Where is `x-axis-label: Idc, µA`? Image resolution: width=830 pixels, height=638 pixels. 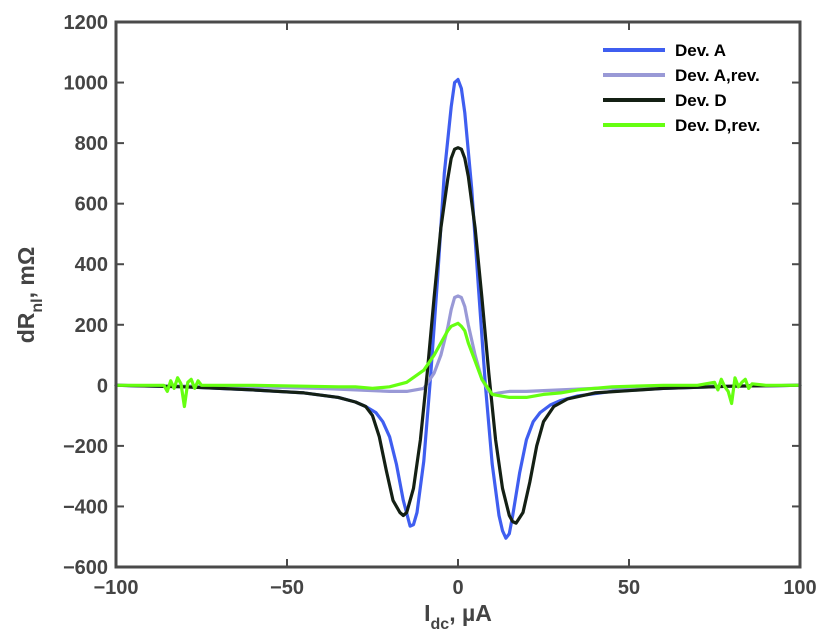
x-axis-label: Idc, µA is located at coordinates (458, 616).